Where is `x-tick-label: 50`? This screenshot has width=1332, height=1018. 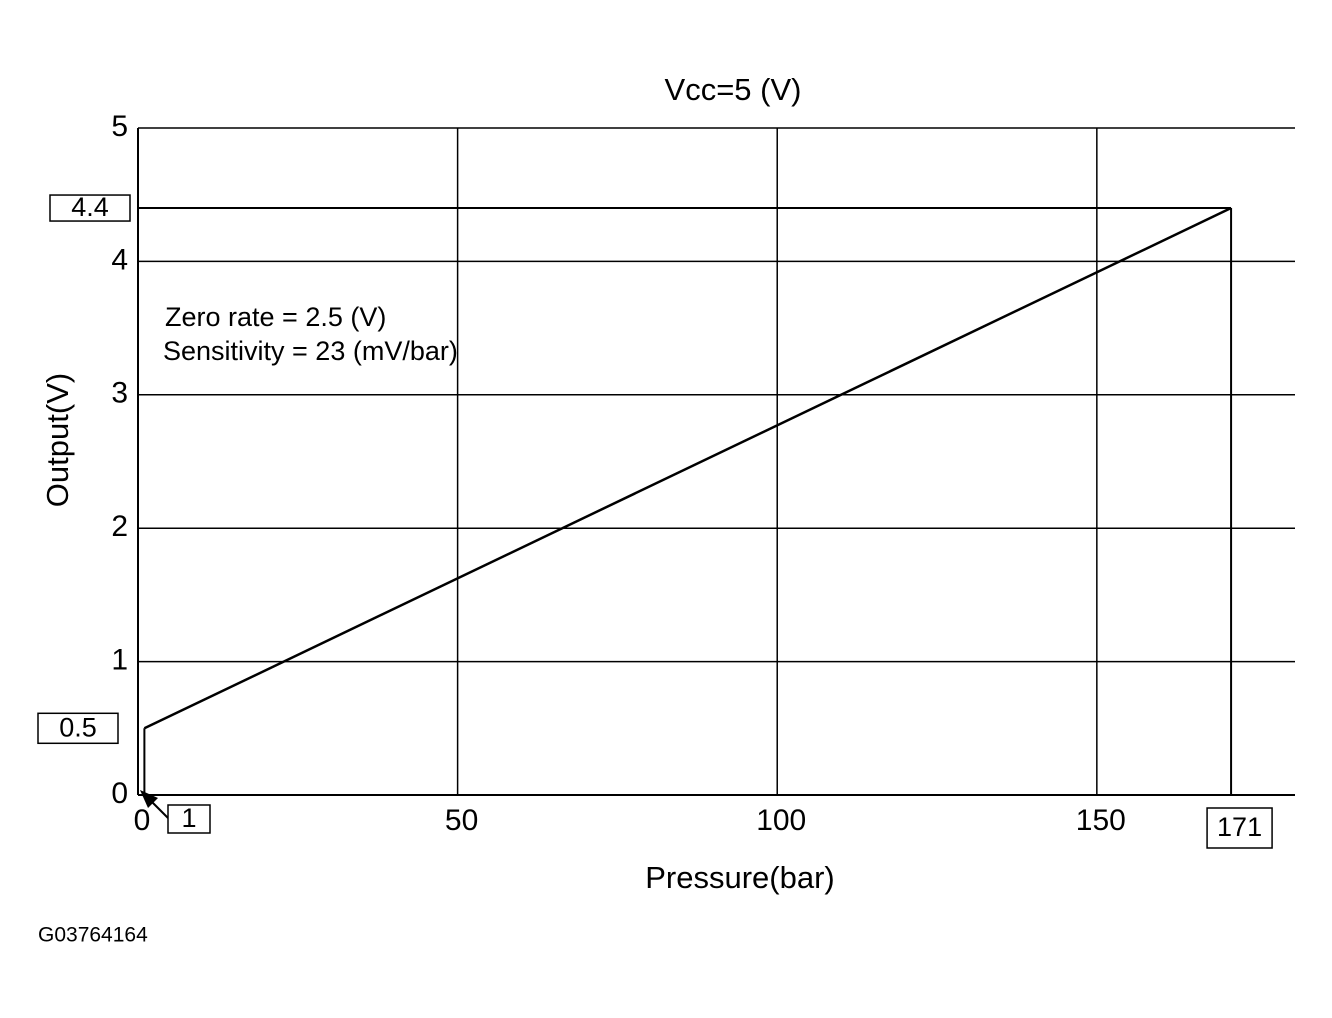 x-tick-label: 50 is located at coordinates (461, 820).